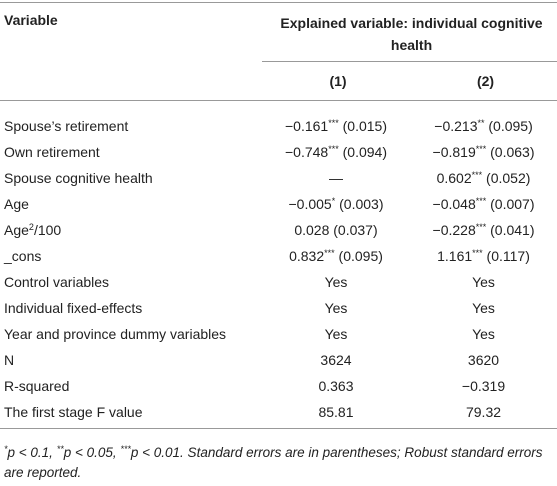  I want to click on row-label: Individual fixed-effects, so click(73, 308).